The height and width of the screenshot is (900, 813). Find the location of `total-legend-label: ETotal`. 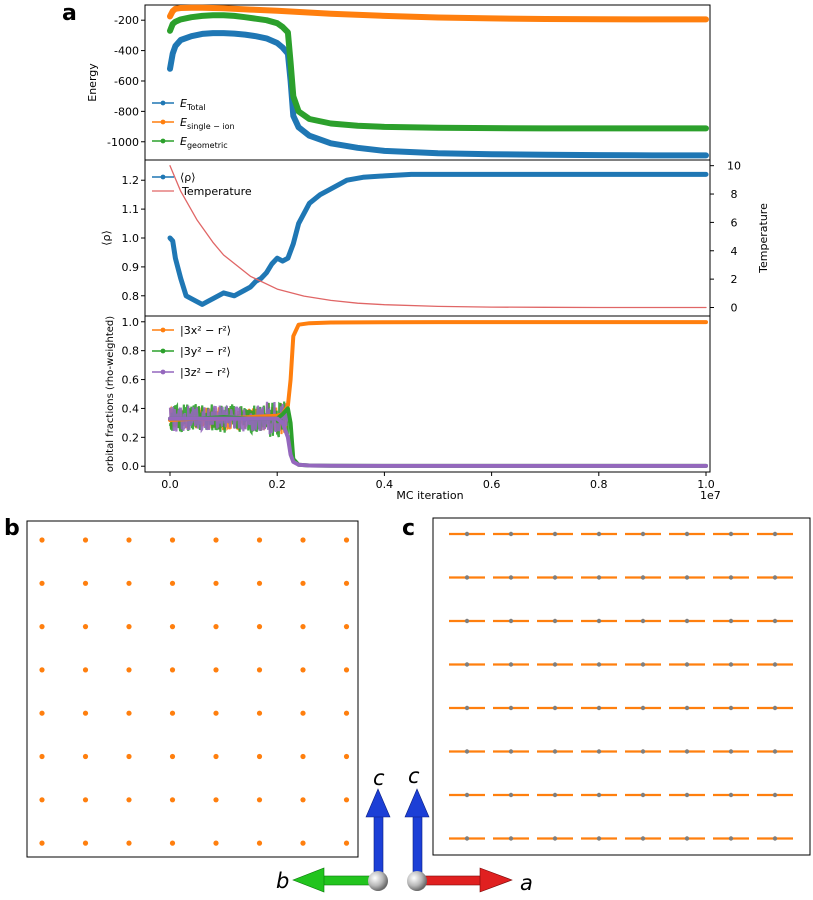

total-legend-label: ETotal is located at coordinates (193, 104).